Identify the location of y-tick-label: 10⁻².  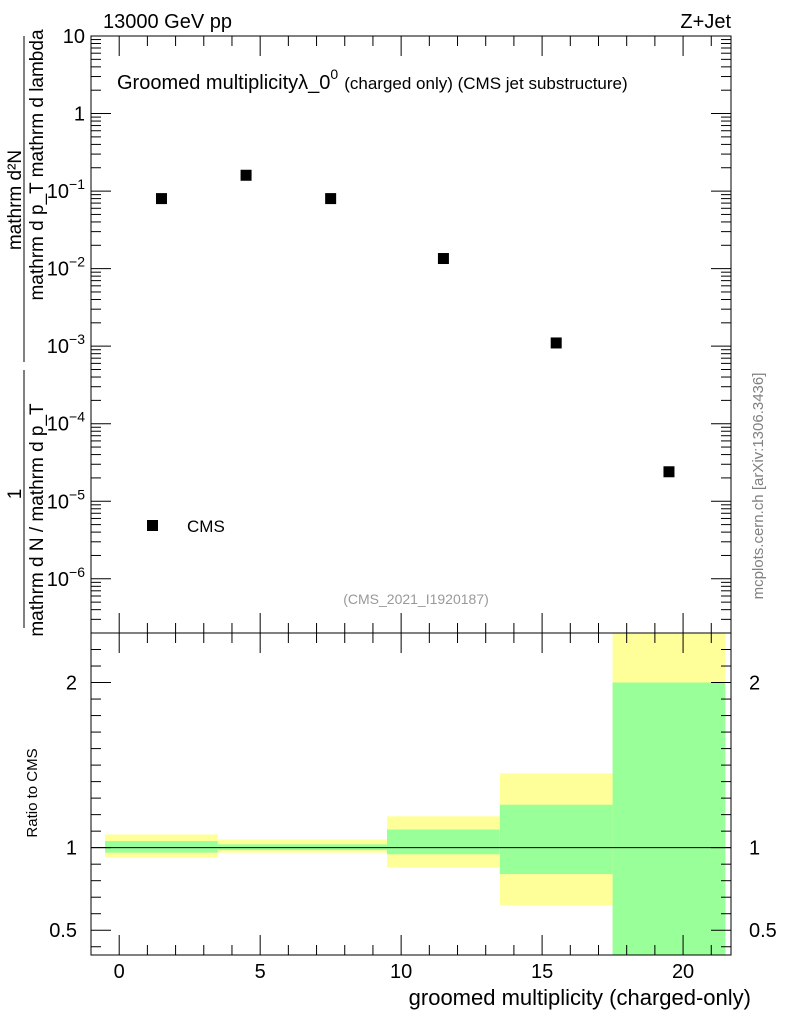
(66, 267).